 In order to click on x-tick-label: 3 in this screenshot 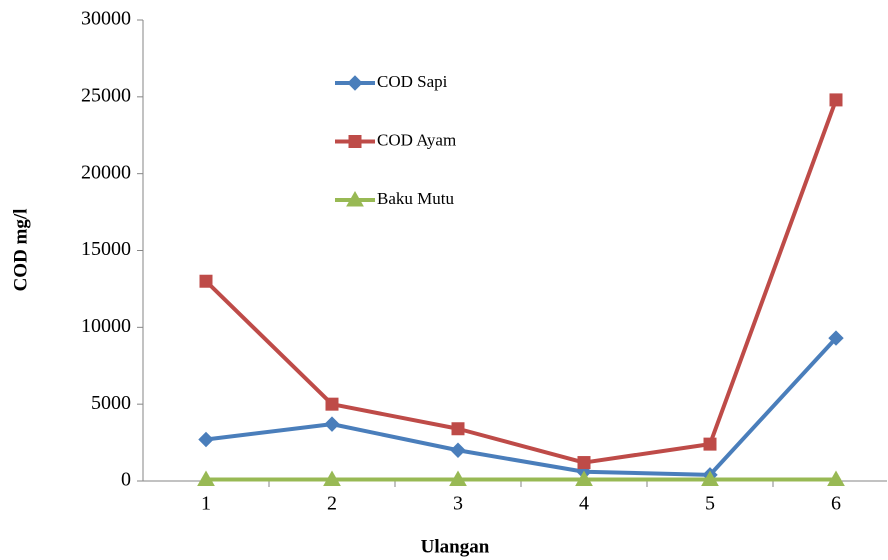, I will do `click(458, 504)`.